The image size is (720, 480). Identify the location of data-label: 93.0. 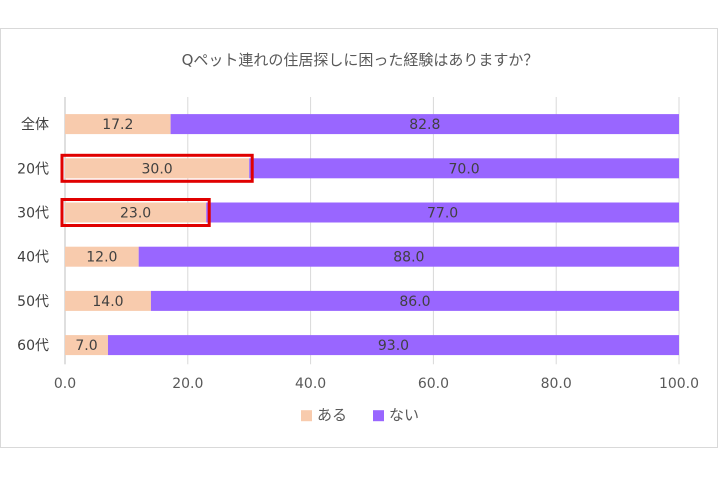
(393, 346).